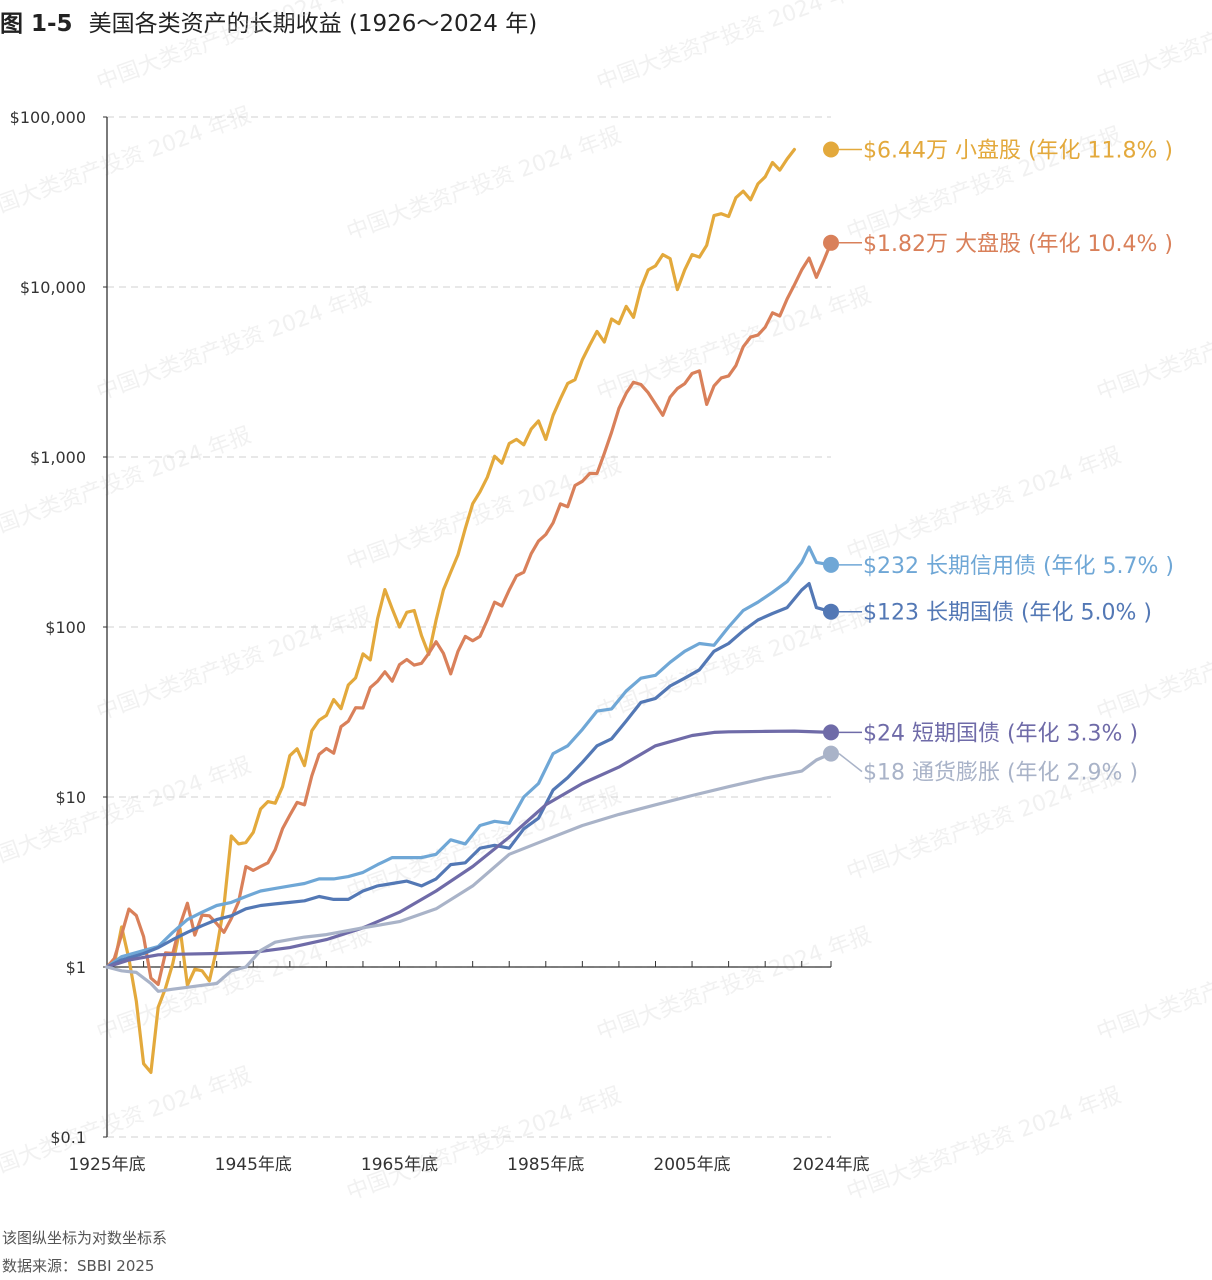  I want to click on chart-title: 图 1-5 美国各类资产的长期收益 (1926～2024 年), so click(268, 21).